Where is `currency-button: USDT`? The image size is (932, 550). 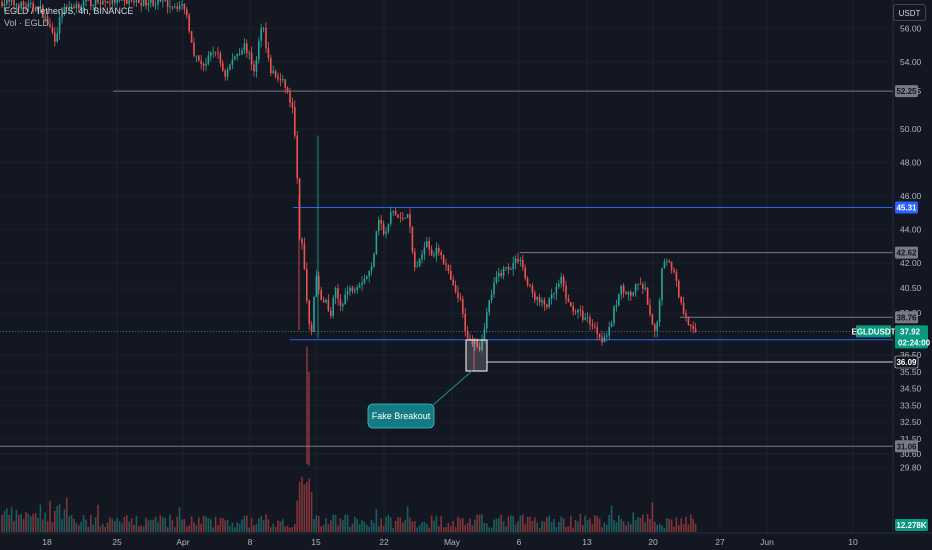
currency-button: USDT is located at coordinates (909, 12).